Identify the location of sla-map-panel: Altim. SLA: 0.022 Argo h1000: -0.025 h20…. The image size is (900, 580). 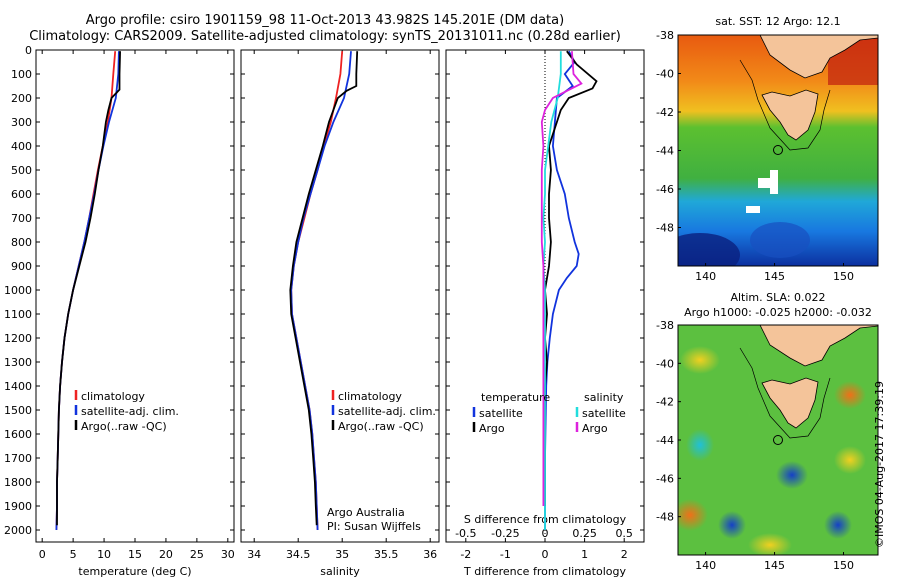
(778, 423).